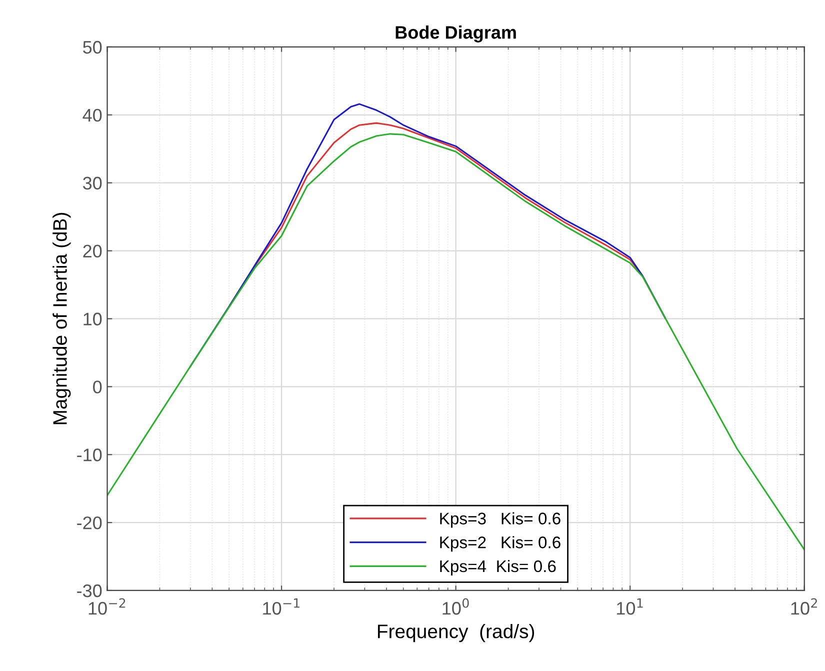  What do you see at coordinates (92, 47) in the screenshot?
I see `y-tick-label: 50` at bounding box center [92, 47].